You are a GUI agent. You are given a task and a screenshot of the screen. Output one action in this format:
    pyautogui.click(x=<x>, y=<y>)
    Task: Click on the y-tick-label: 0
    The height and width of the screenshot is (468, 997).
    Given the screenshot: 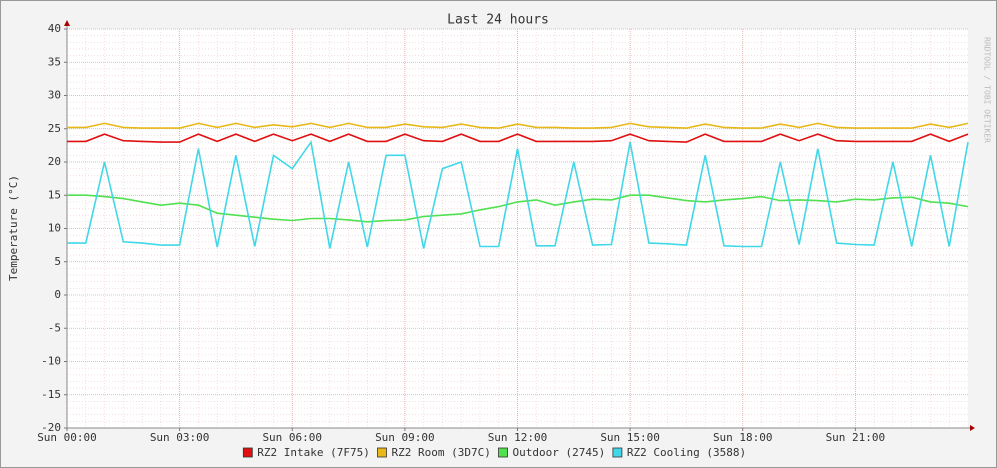 What is the action you would take?
    pyautogui.click(x=57, y=294)
    